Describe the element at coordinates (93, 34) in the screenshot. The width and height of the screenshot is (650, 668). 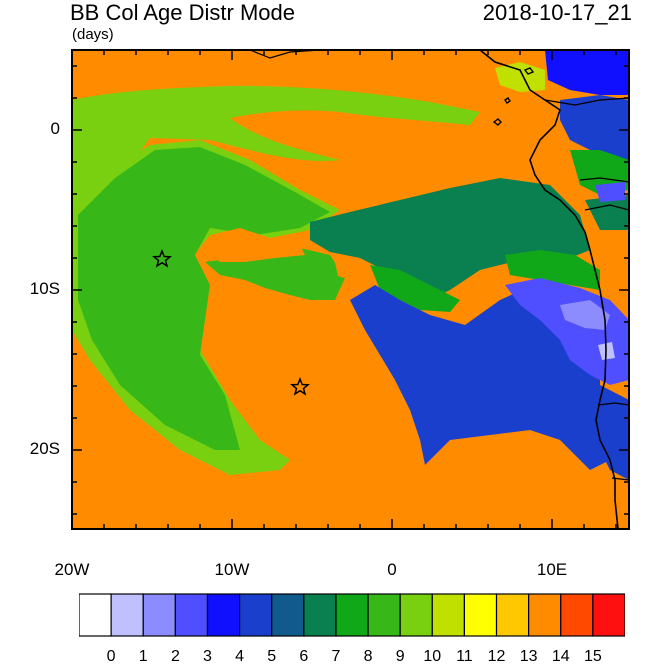
I see `map-units: (days)` at that location.